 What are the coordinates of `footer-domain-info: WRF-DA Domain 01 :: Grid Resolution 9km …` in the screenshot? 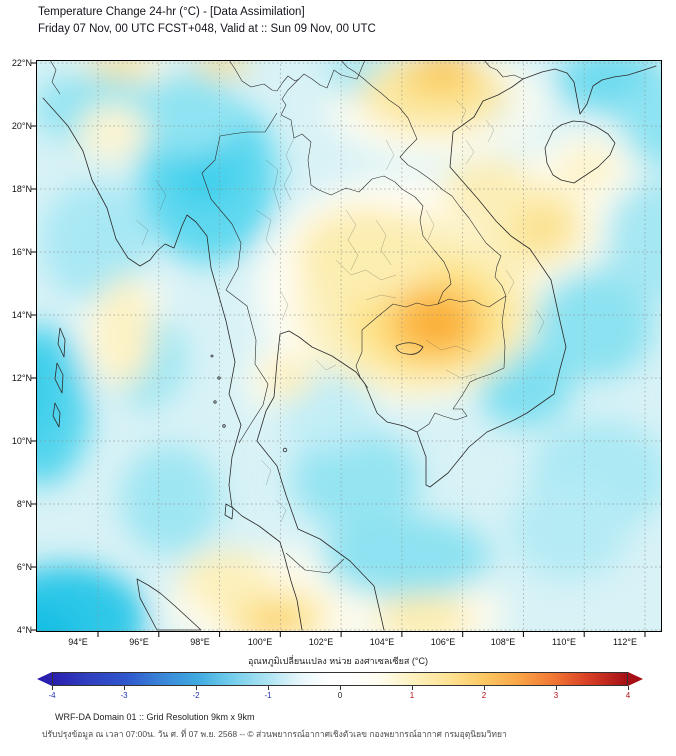 It's located at (155, 717).